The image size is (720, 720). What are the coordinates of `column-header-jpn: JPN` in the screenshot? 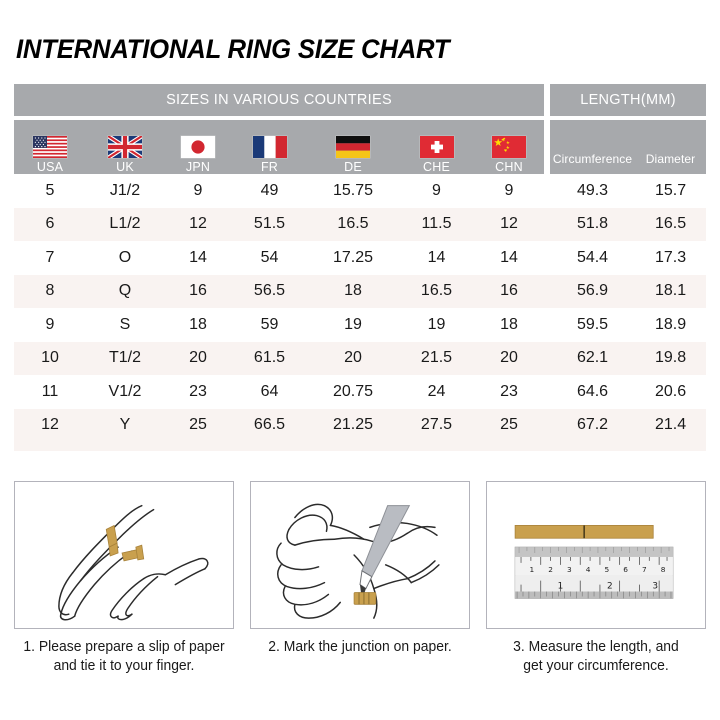 It's located at (198, 147).